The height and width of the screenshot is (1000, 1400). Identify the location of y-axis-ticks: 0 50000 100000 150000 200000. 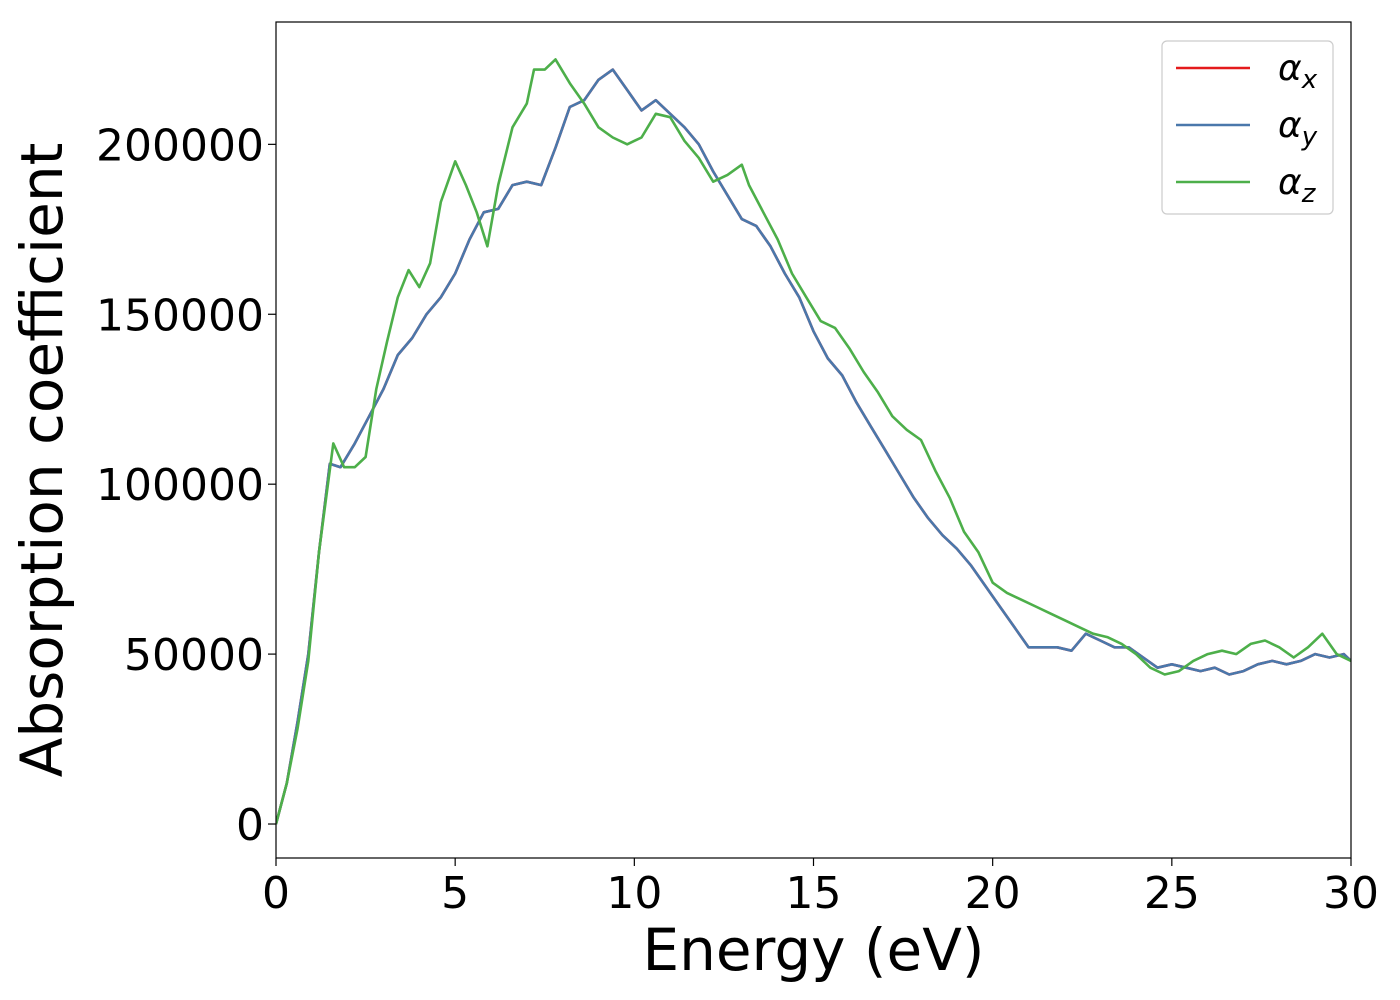
(186, 485).